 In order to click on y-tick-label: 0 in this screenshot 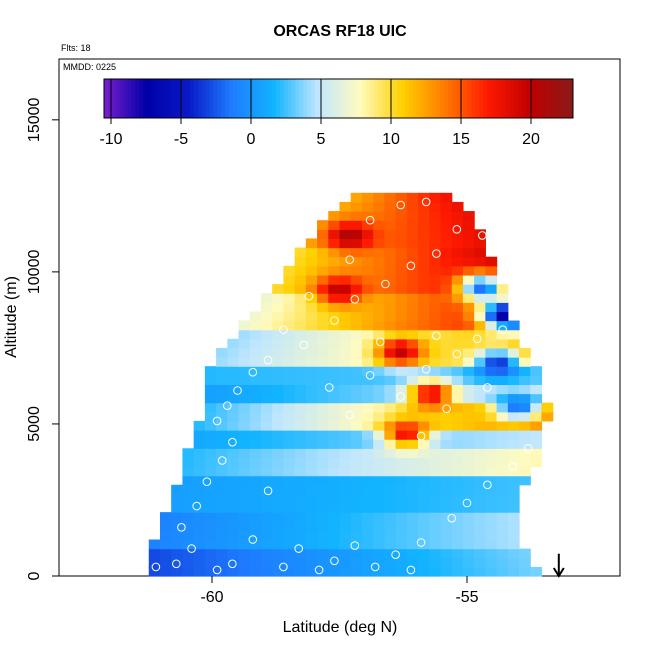, I will do `click(34, 575)`.